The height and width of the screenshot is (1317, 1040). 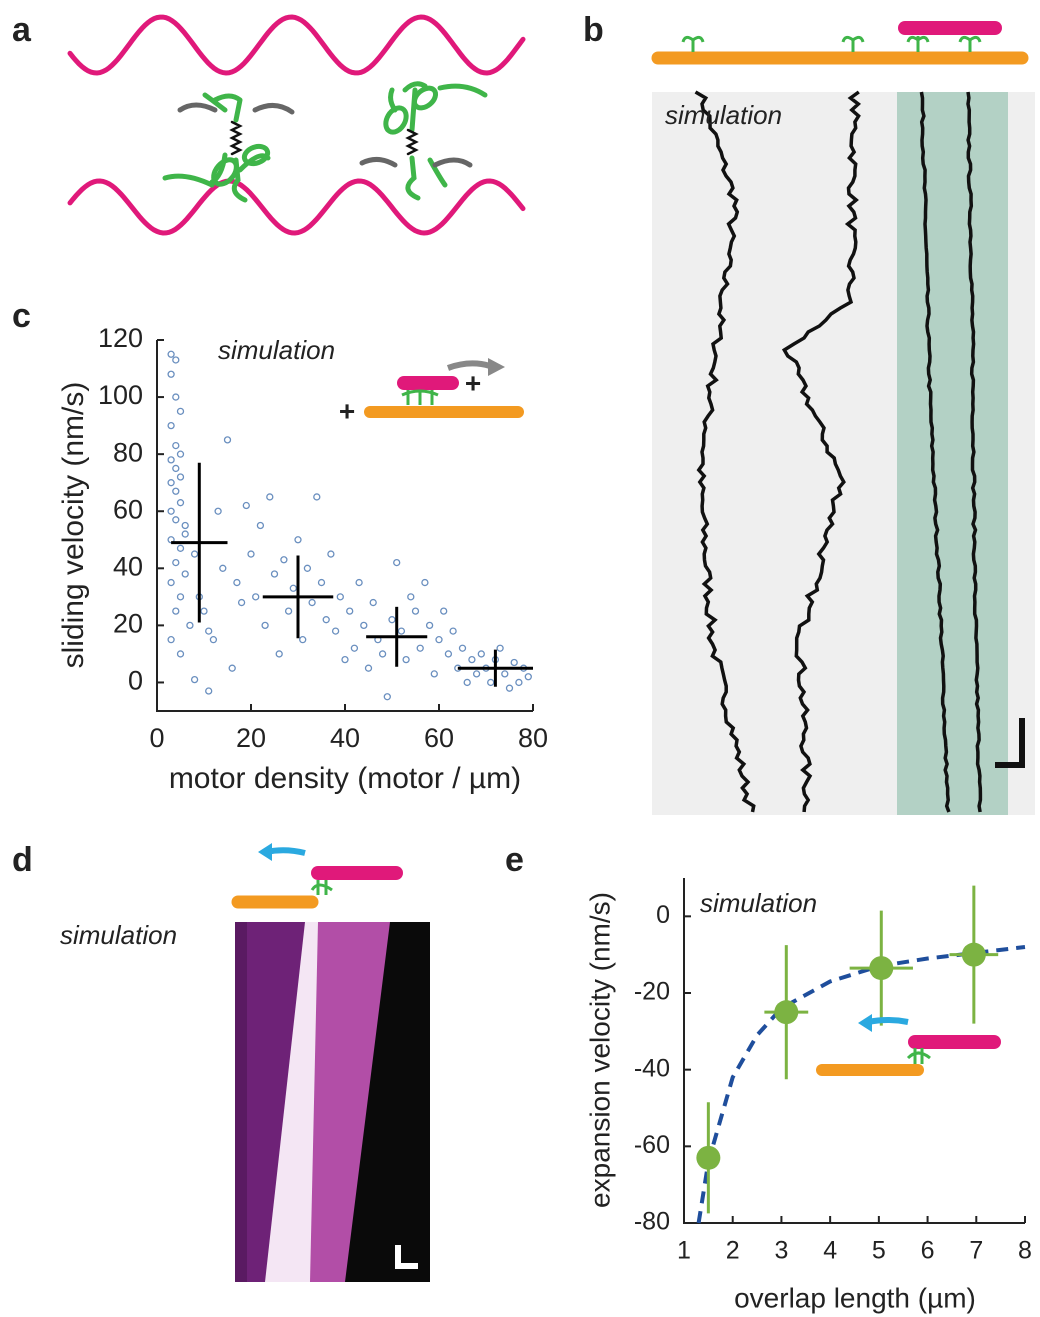 What do you see at coordinates (120, 395) in the screenshot?
I see `y-tick-label: 100` at bounding box center [120, 395].